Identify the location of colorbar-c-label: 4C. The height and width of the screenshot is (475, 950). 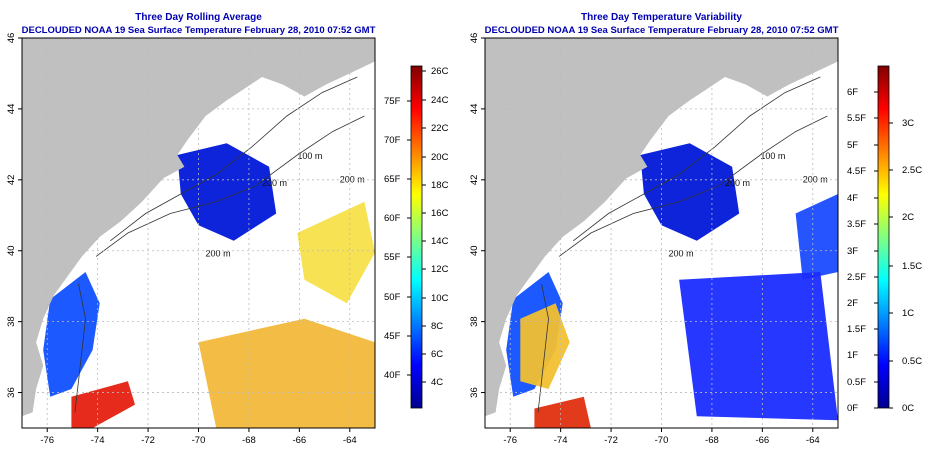
(437, 382).